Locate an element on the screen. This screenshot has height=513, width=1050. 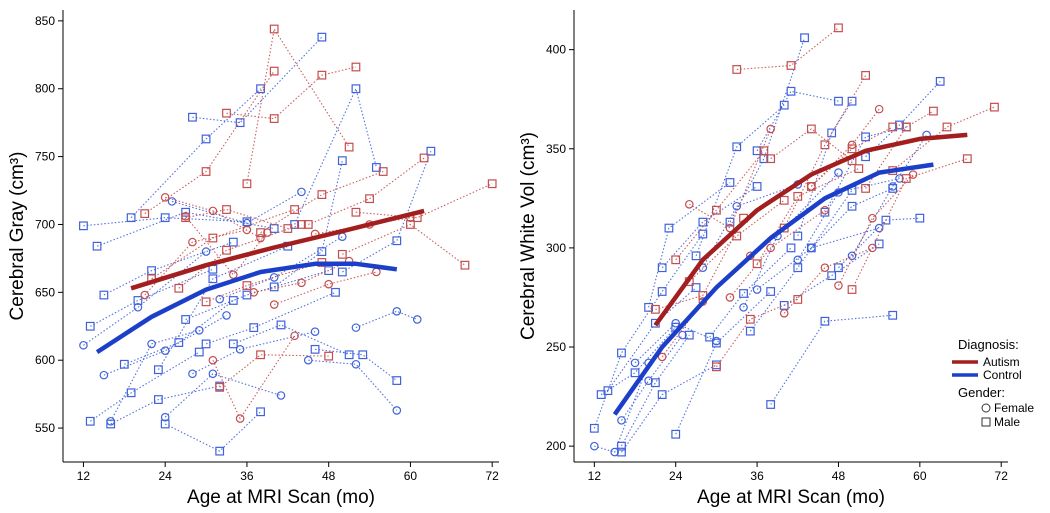
legend-control-label: Control is located at coordinates (1002, 375).